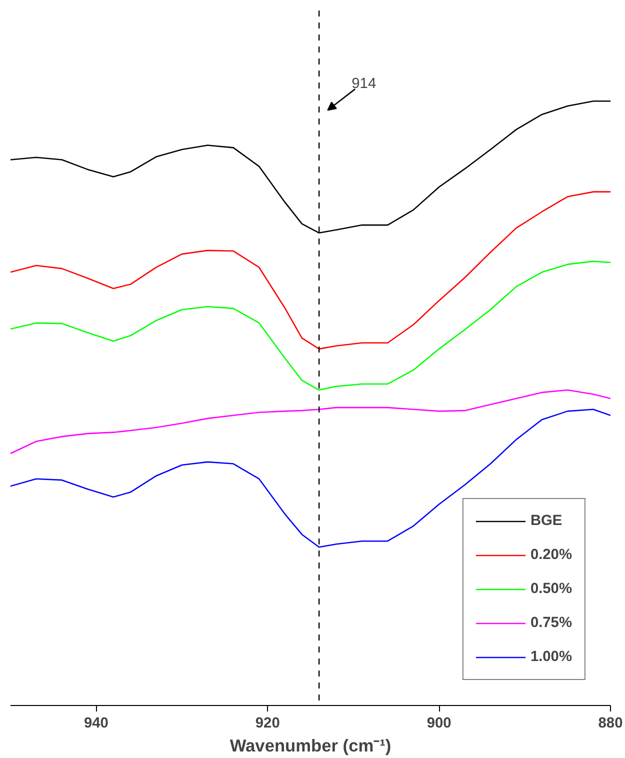 This screenshot has height=758, width=625. I want to click on x-axis-title: Wavenumber (cm⁻¹), so click(311, 746).